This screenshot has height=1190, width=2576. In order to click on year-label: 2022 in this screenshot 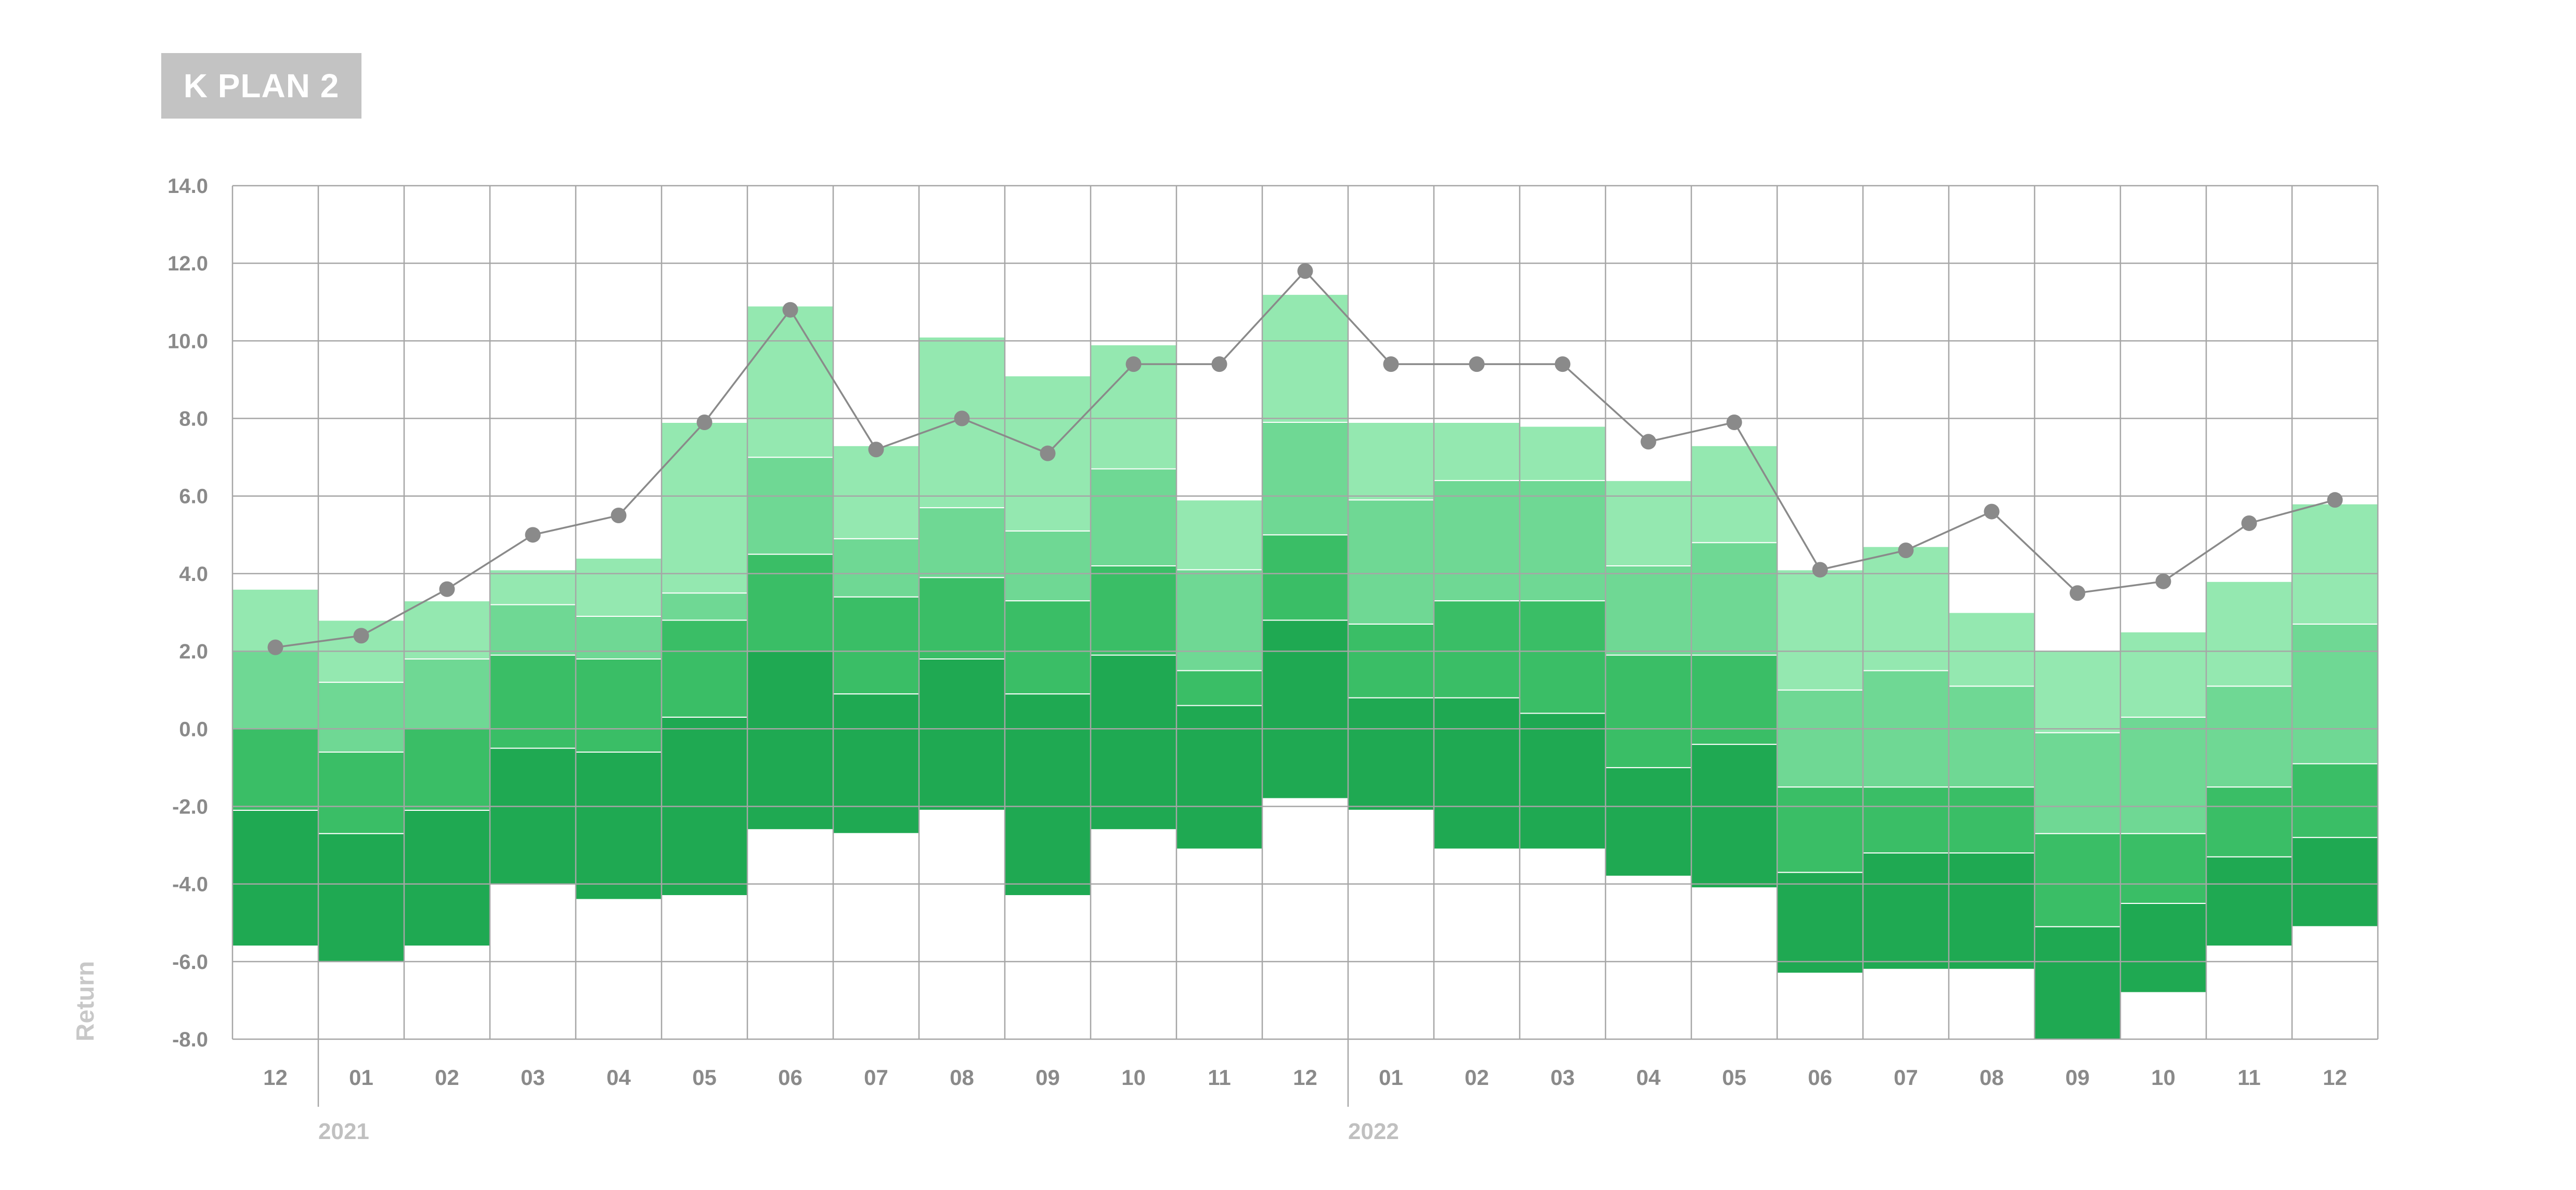, I will do `click(1373, 1131)`.